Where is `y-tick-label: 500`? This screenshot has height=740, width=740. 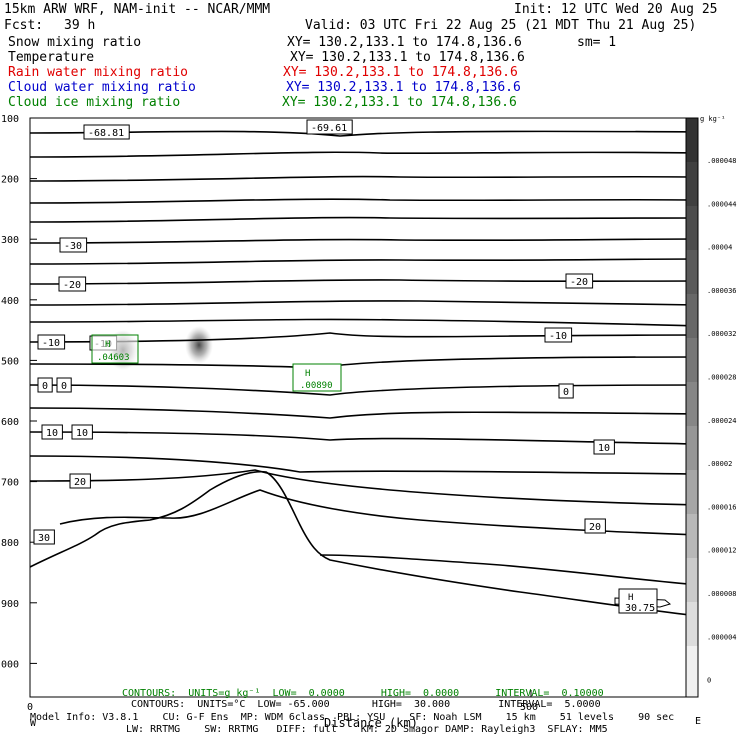
y-tick-label: 500 is located at coordinates (10, 361).